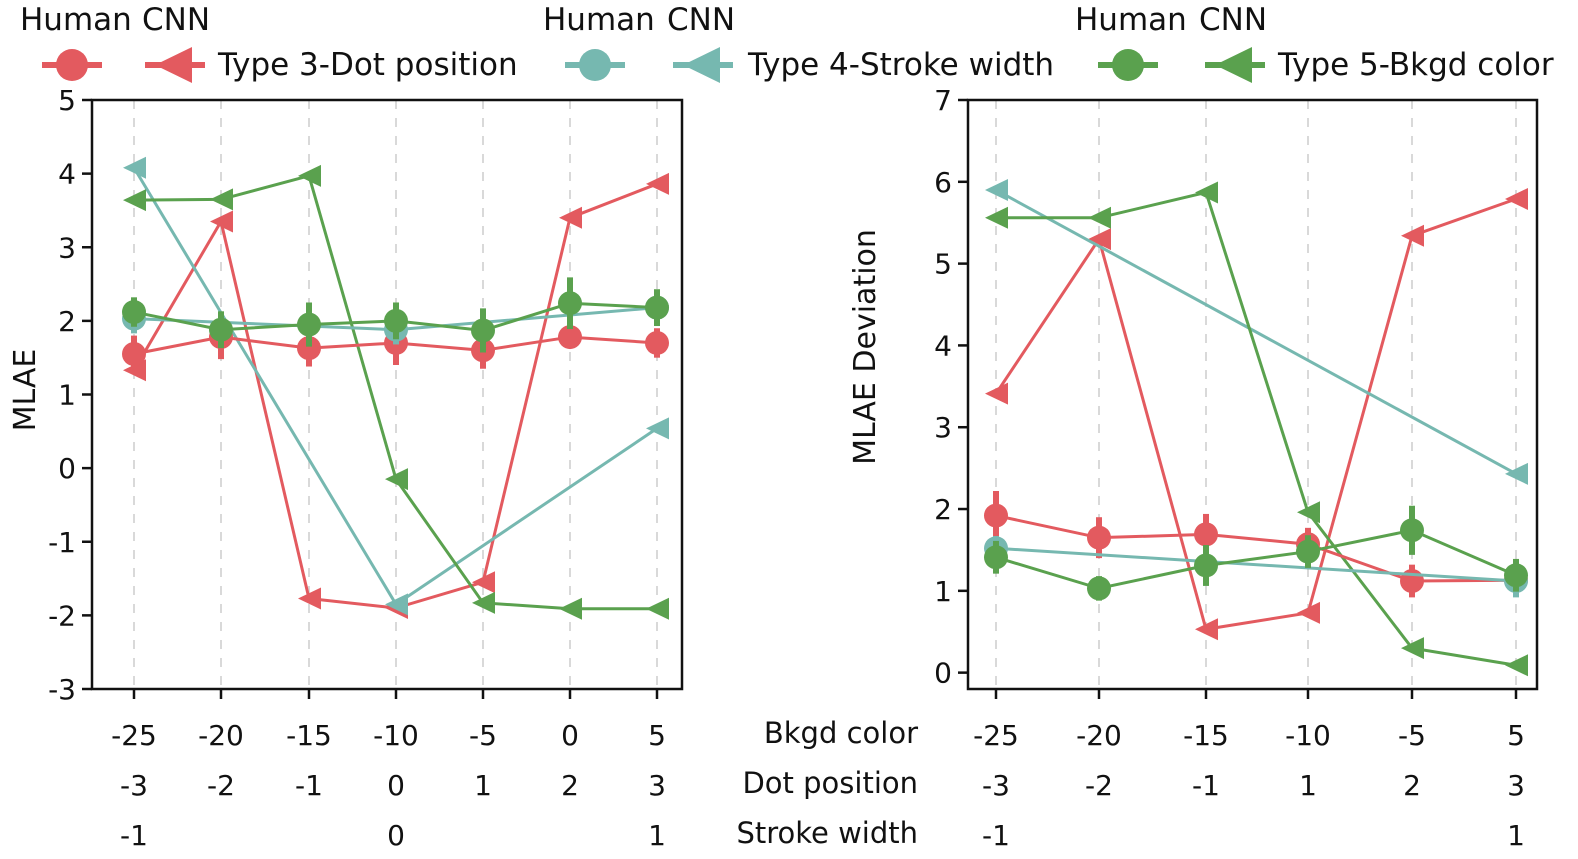  What do you see at coordinates (67, 247) in the screenshot?
I see `y-tick-label: 3` at bounding box center [67, 247].